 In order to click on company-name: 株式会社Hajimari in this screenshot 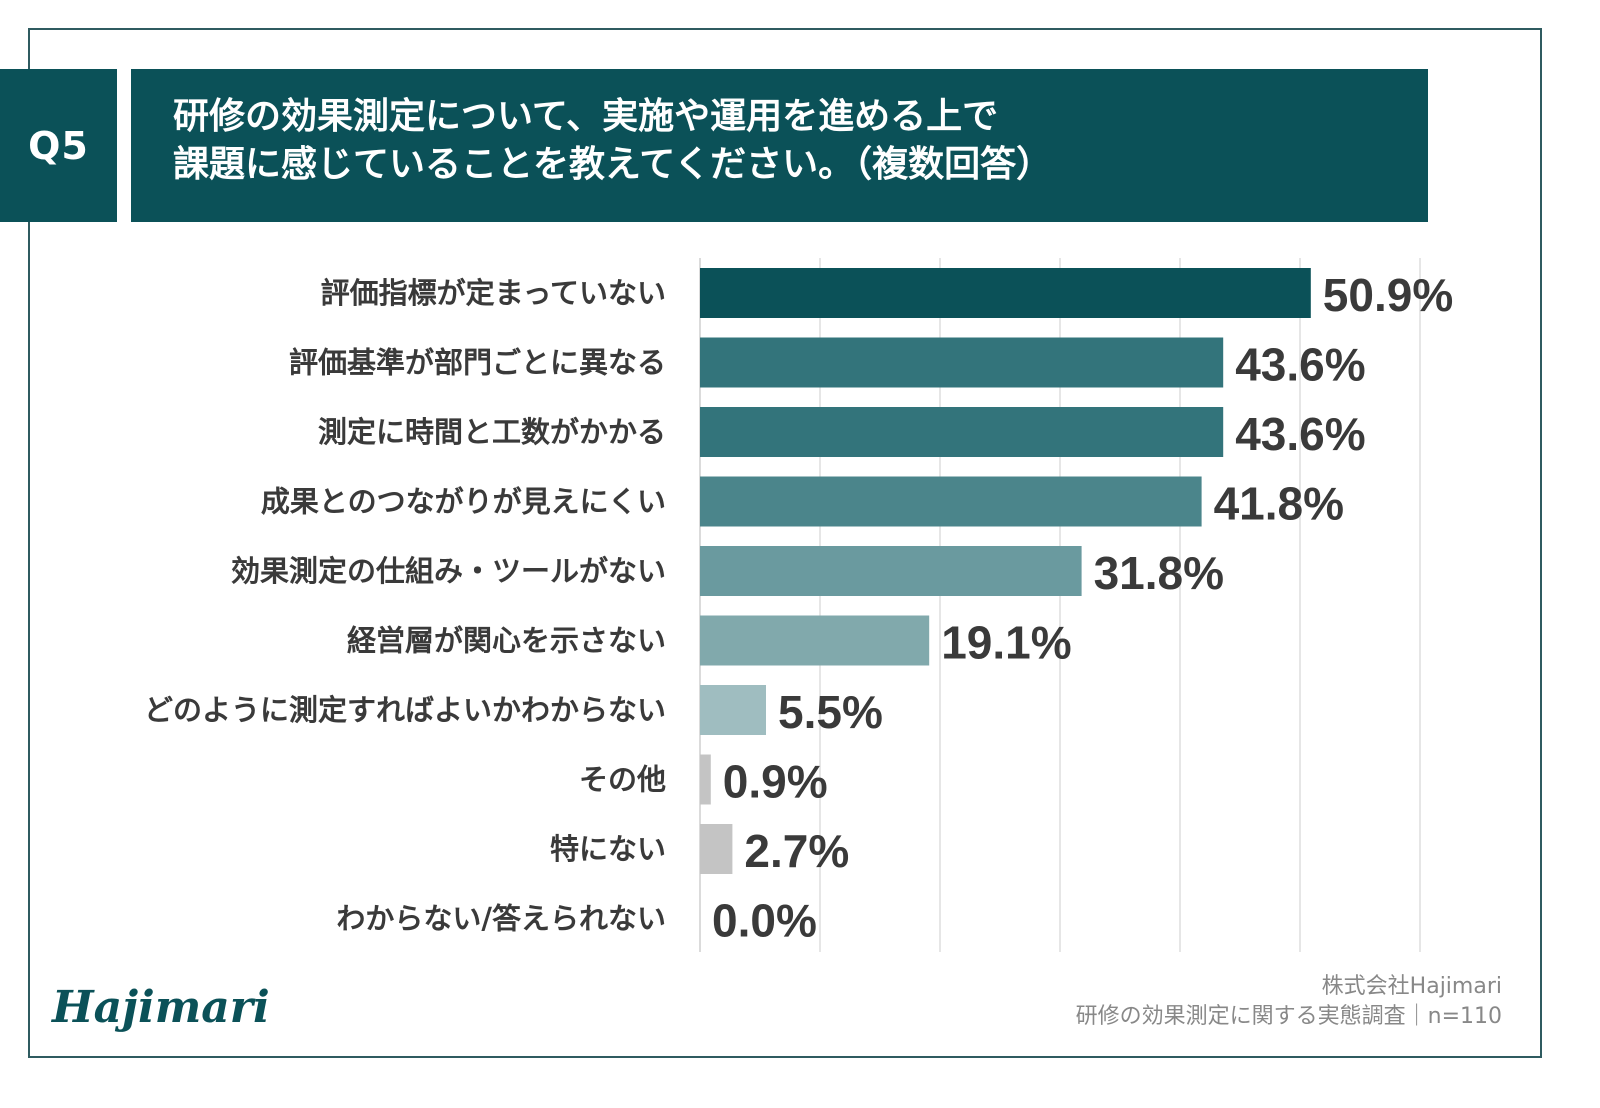, I will do `click(1411, 986)`.